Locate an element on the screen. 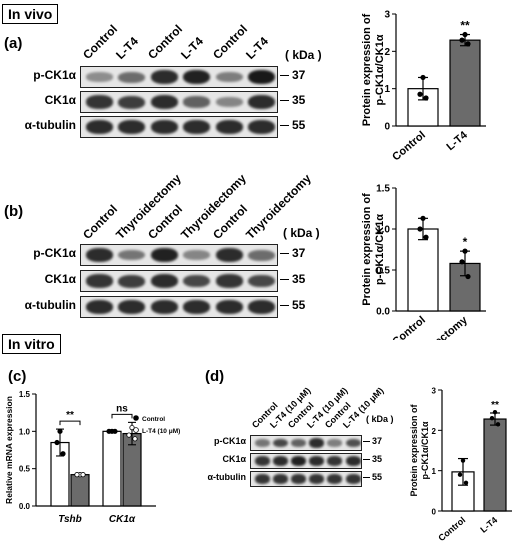 The image size is (520, 550). blot-row-label: α-tubulin is located at coordinates (50, 125).